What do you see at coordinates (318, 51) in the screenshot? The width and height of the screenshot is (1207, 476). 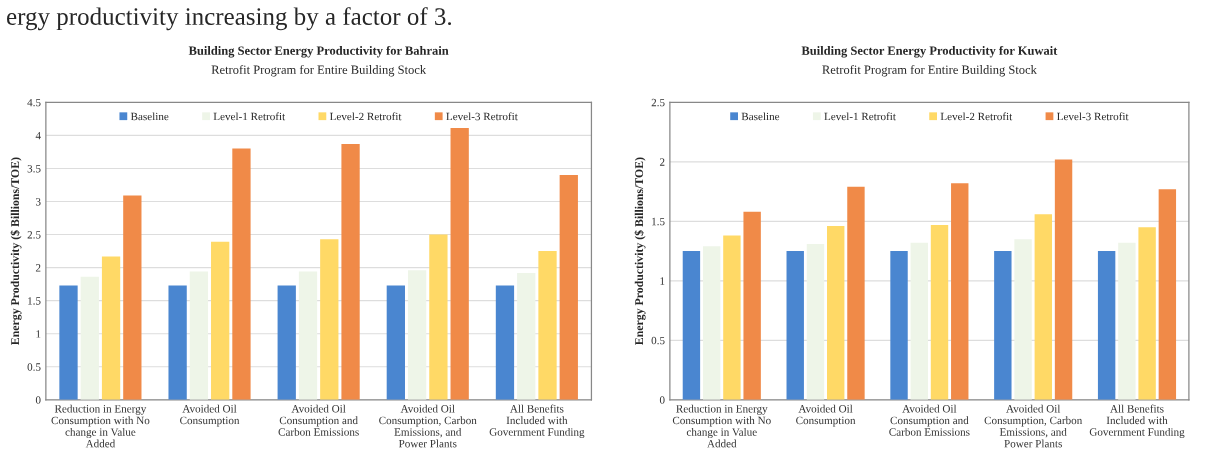 I see `chart-title: Building Sector Energy Productivity for Bahrain` at bounding box center [318, 51].